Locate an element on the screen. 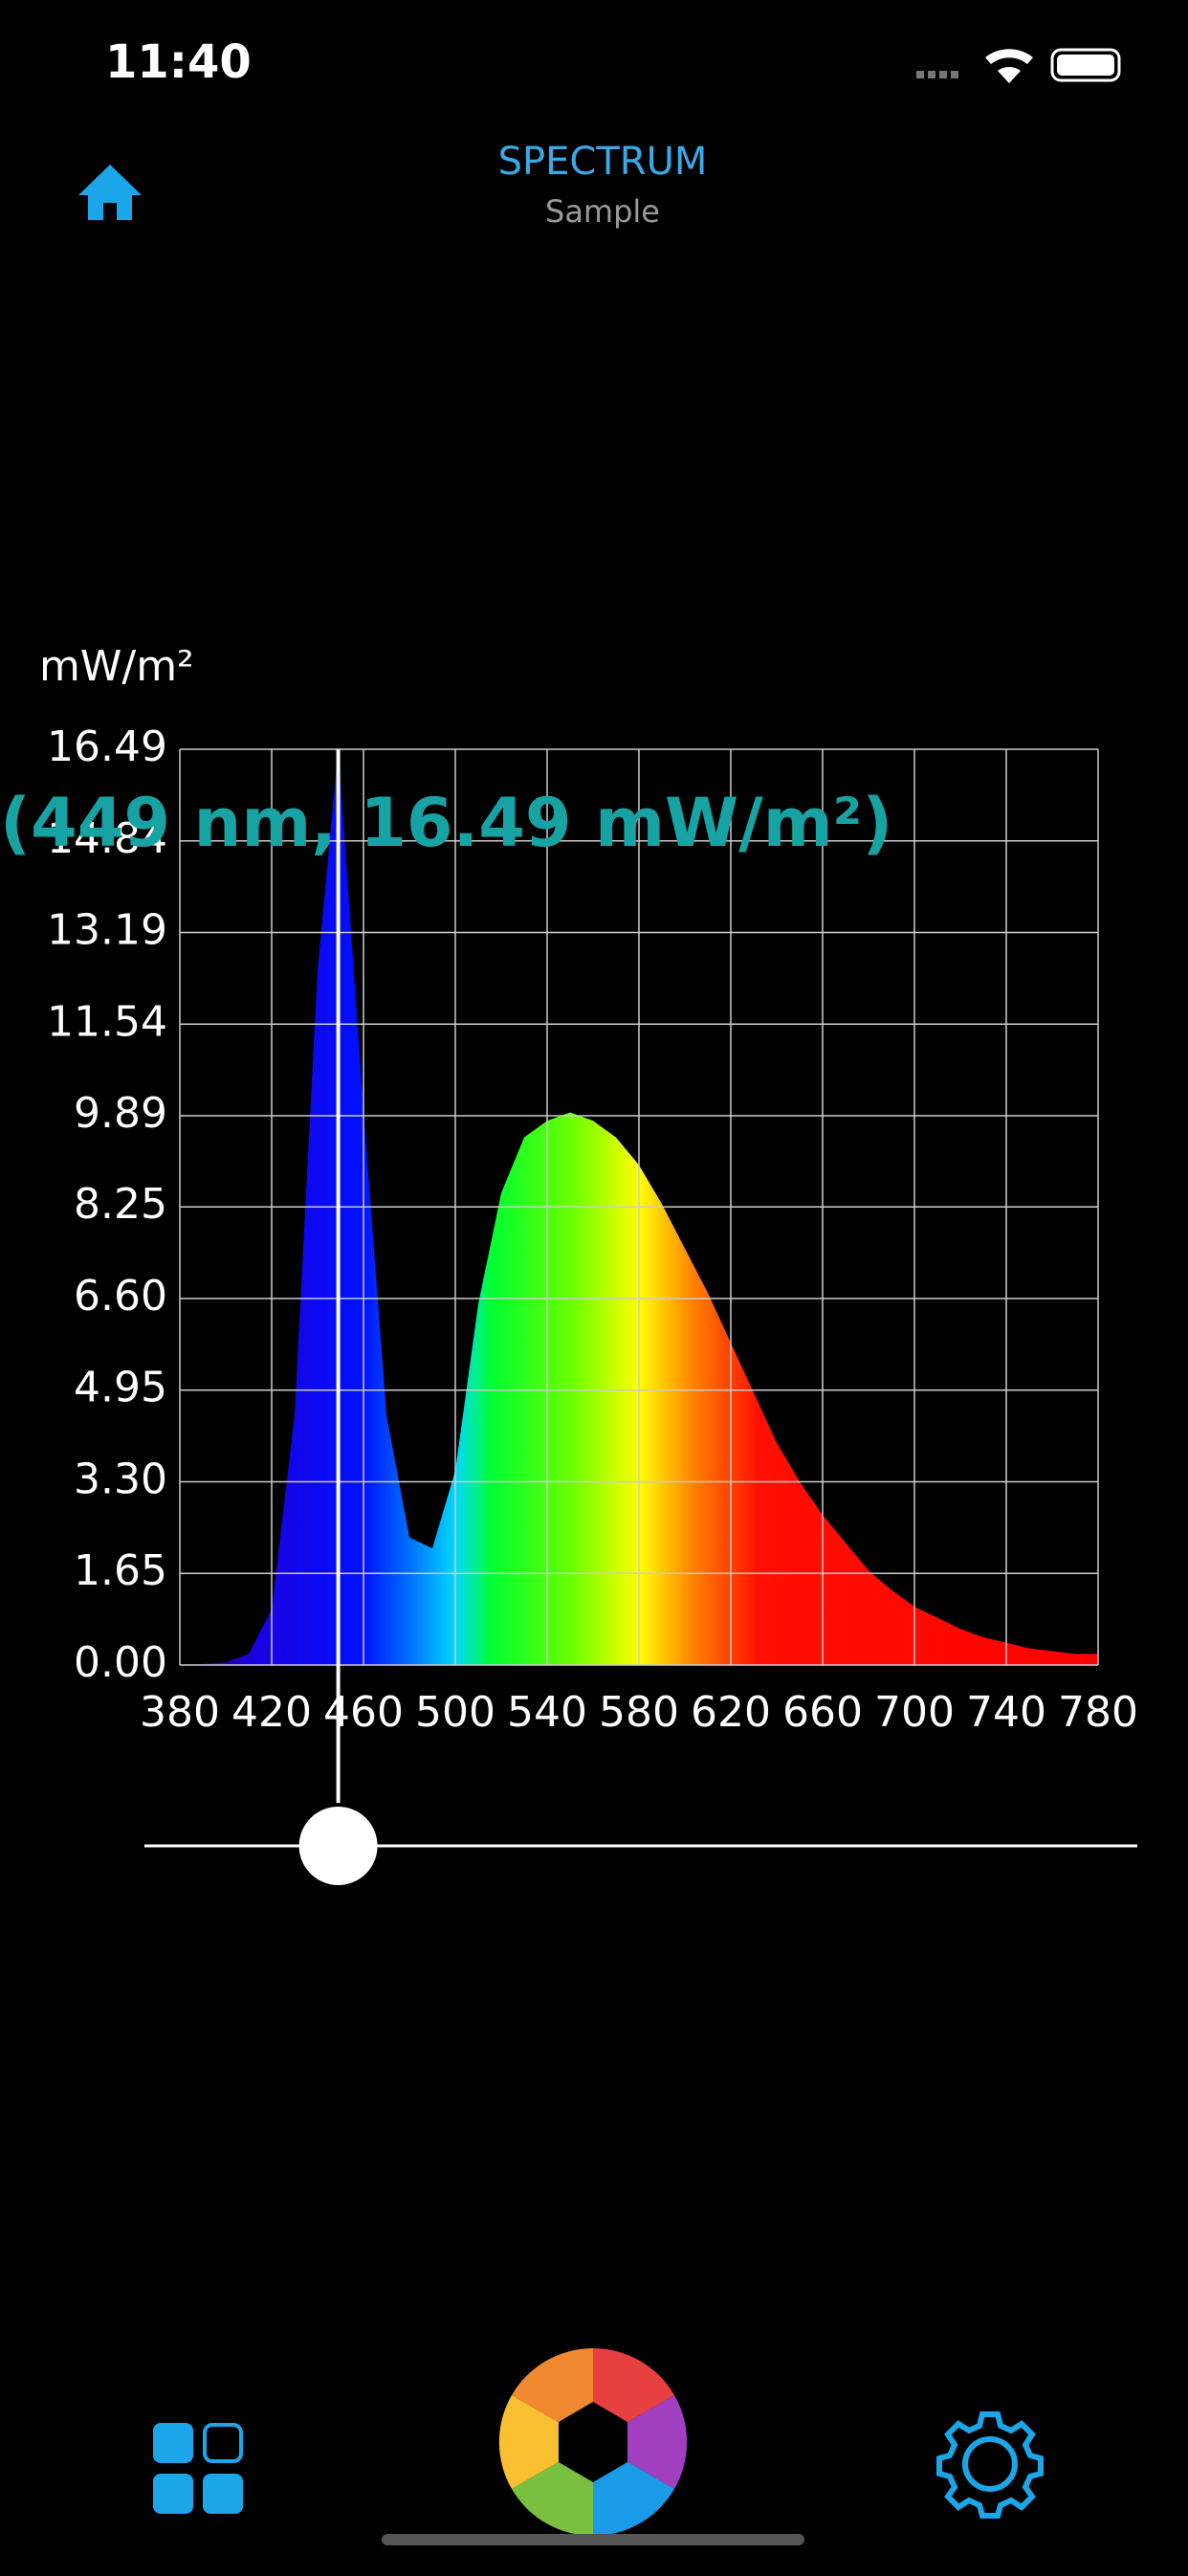 Image resolution: width=1188 pixels, height=2576 pixels. x-tick-label: 700 is located at coordinates (914, 1712).